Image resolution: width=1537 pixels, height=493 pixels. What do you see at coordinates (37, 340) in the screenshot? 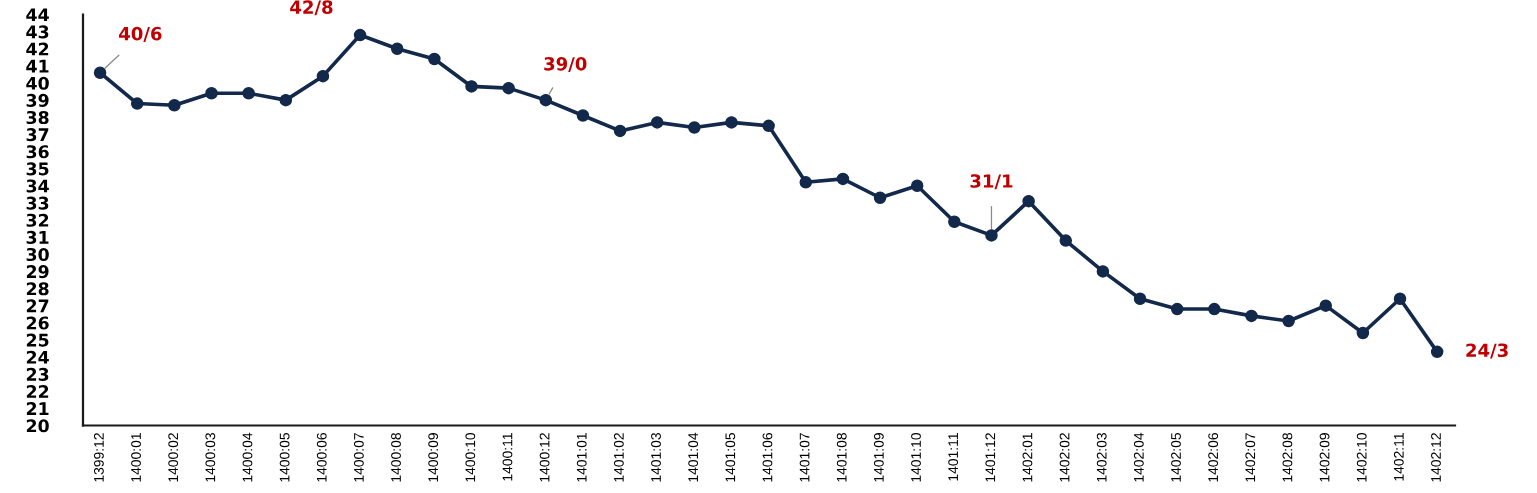
I see `y-tick-label: 25` at bounding box center [37, 340].